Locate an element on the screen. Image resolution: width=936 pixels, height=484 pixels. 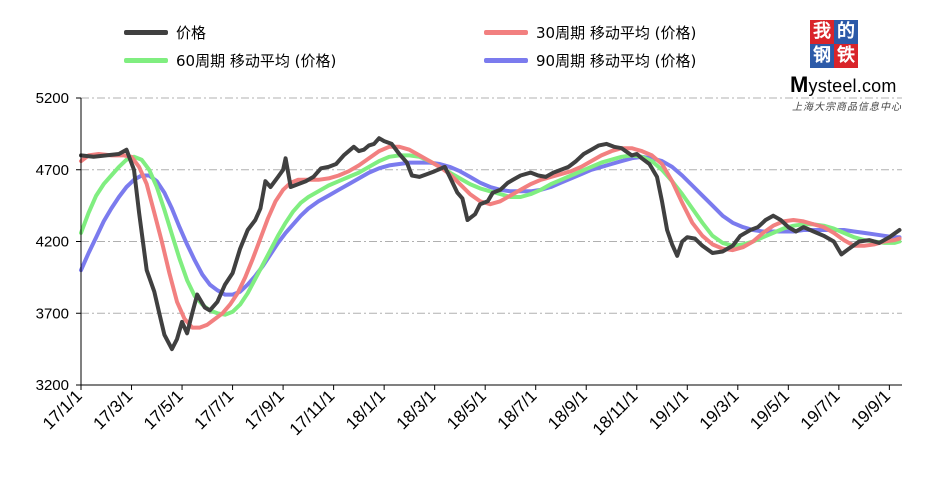
legend-label: 90周期 移动平均 (价格) is located at coordinates (616, 61).